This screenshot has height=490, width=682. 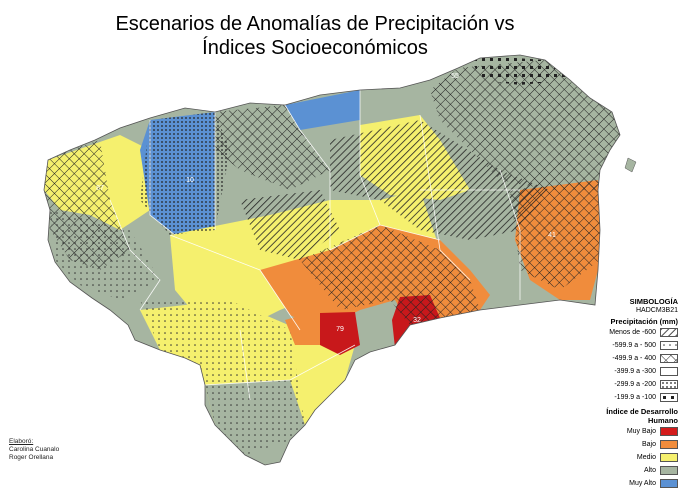 I want to click on pattern-sparse-dots-south, so click(x=222, y=377).